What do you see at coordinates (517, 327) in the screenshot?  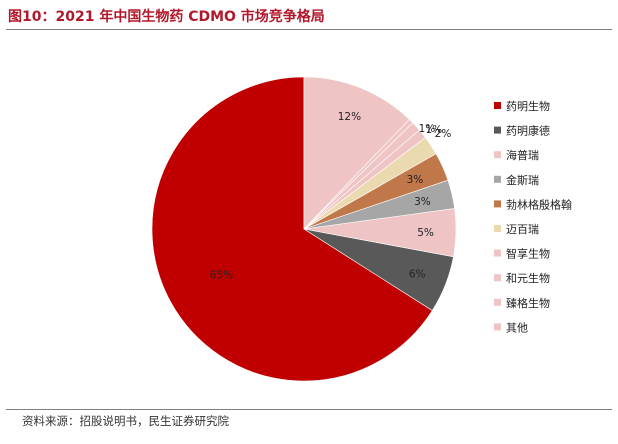 I see `legend-label-10: 其他` at bounding box center [517, 327].